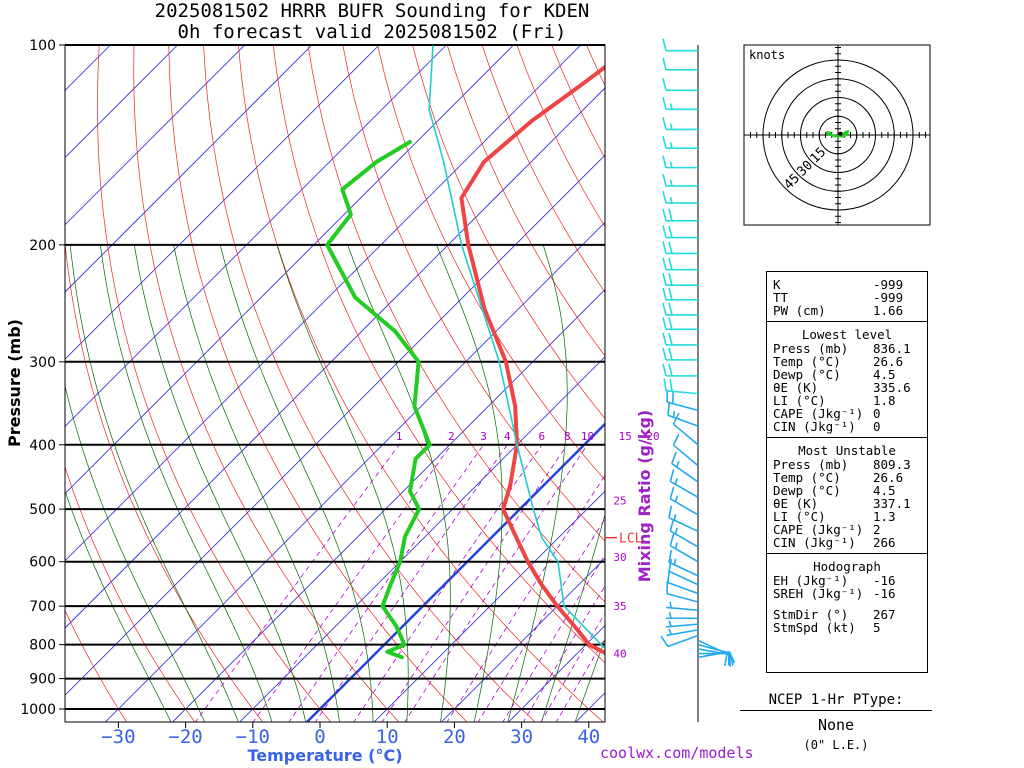 The height and width of the screenshot is (768, 1024). What do you see at coordinates (892, 348) in the screenshot?
I see `lowest-value: 836.1` at bounding box center [892, 348].